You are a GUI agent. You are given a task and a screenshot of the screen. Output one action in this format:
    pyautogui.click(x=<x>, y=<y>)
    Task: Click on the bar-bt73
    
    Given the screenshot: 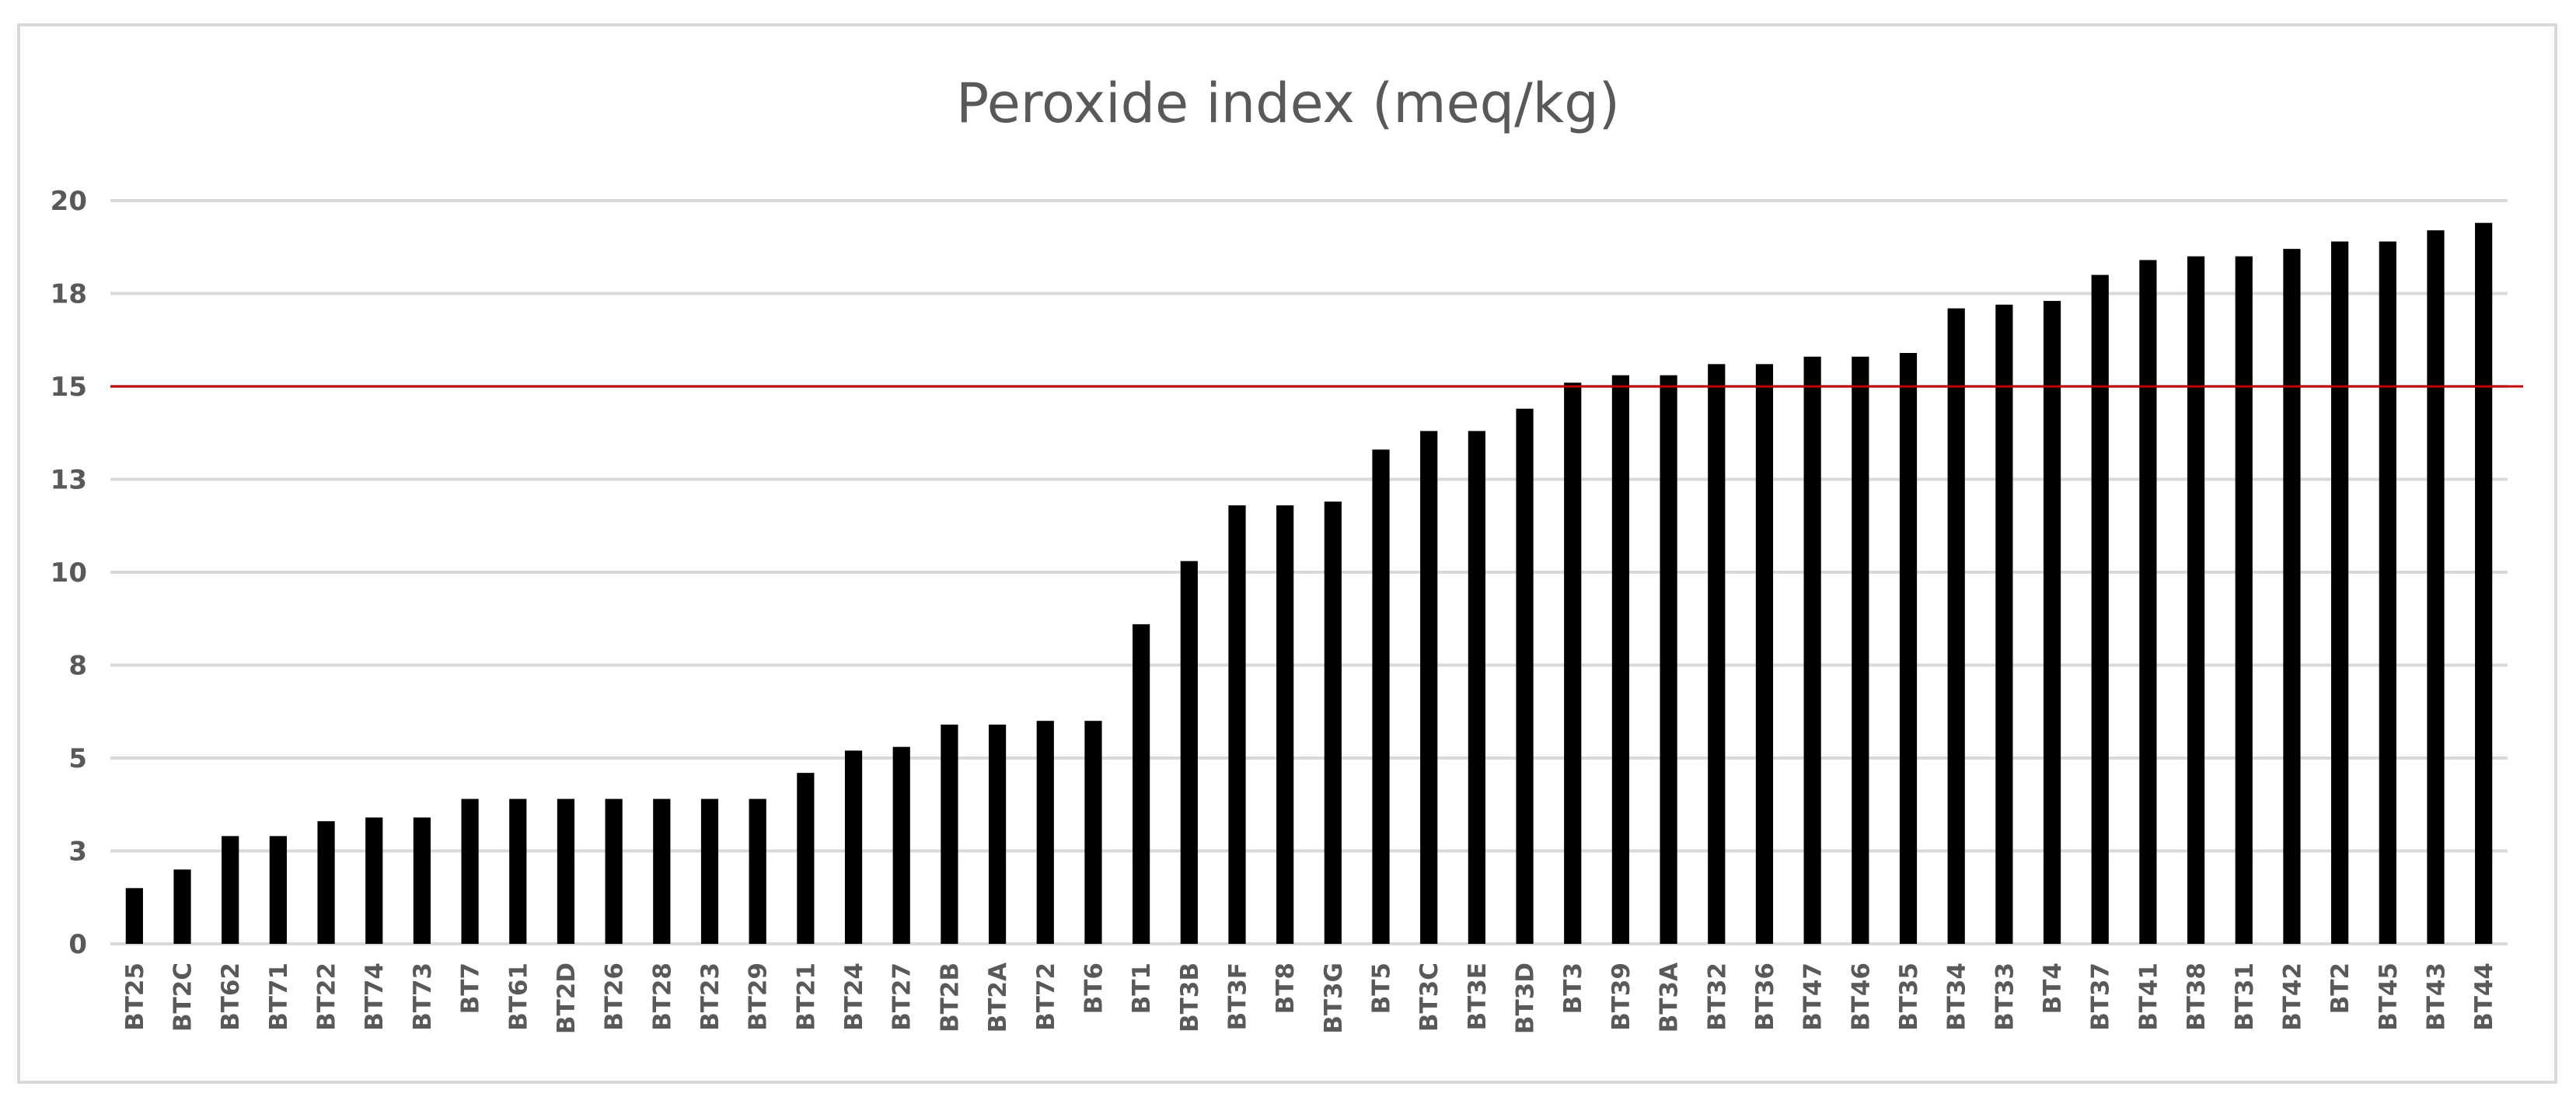 What is the action you would take?
    pyautogui.click(x=422, y=880)
    